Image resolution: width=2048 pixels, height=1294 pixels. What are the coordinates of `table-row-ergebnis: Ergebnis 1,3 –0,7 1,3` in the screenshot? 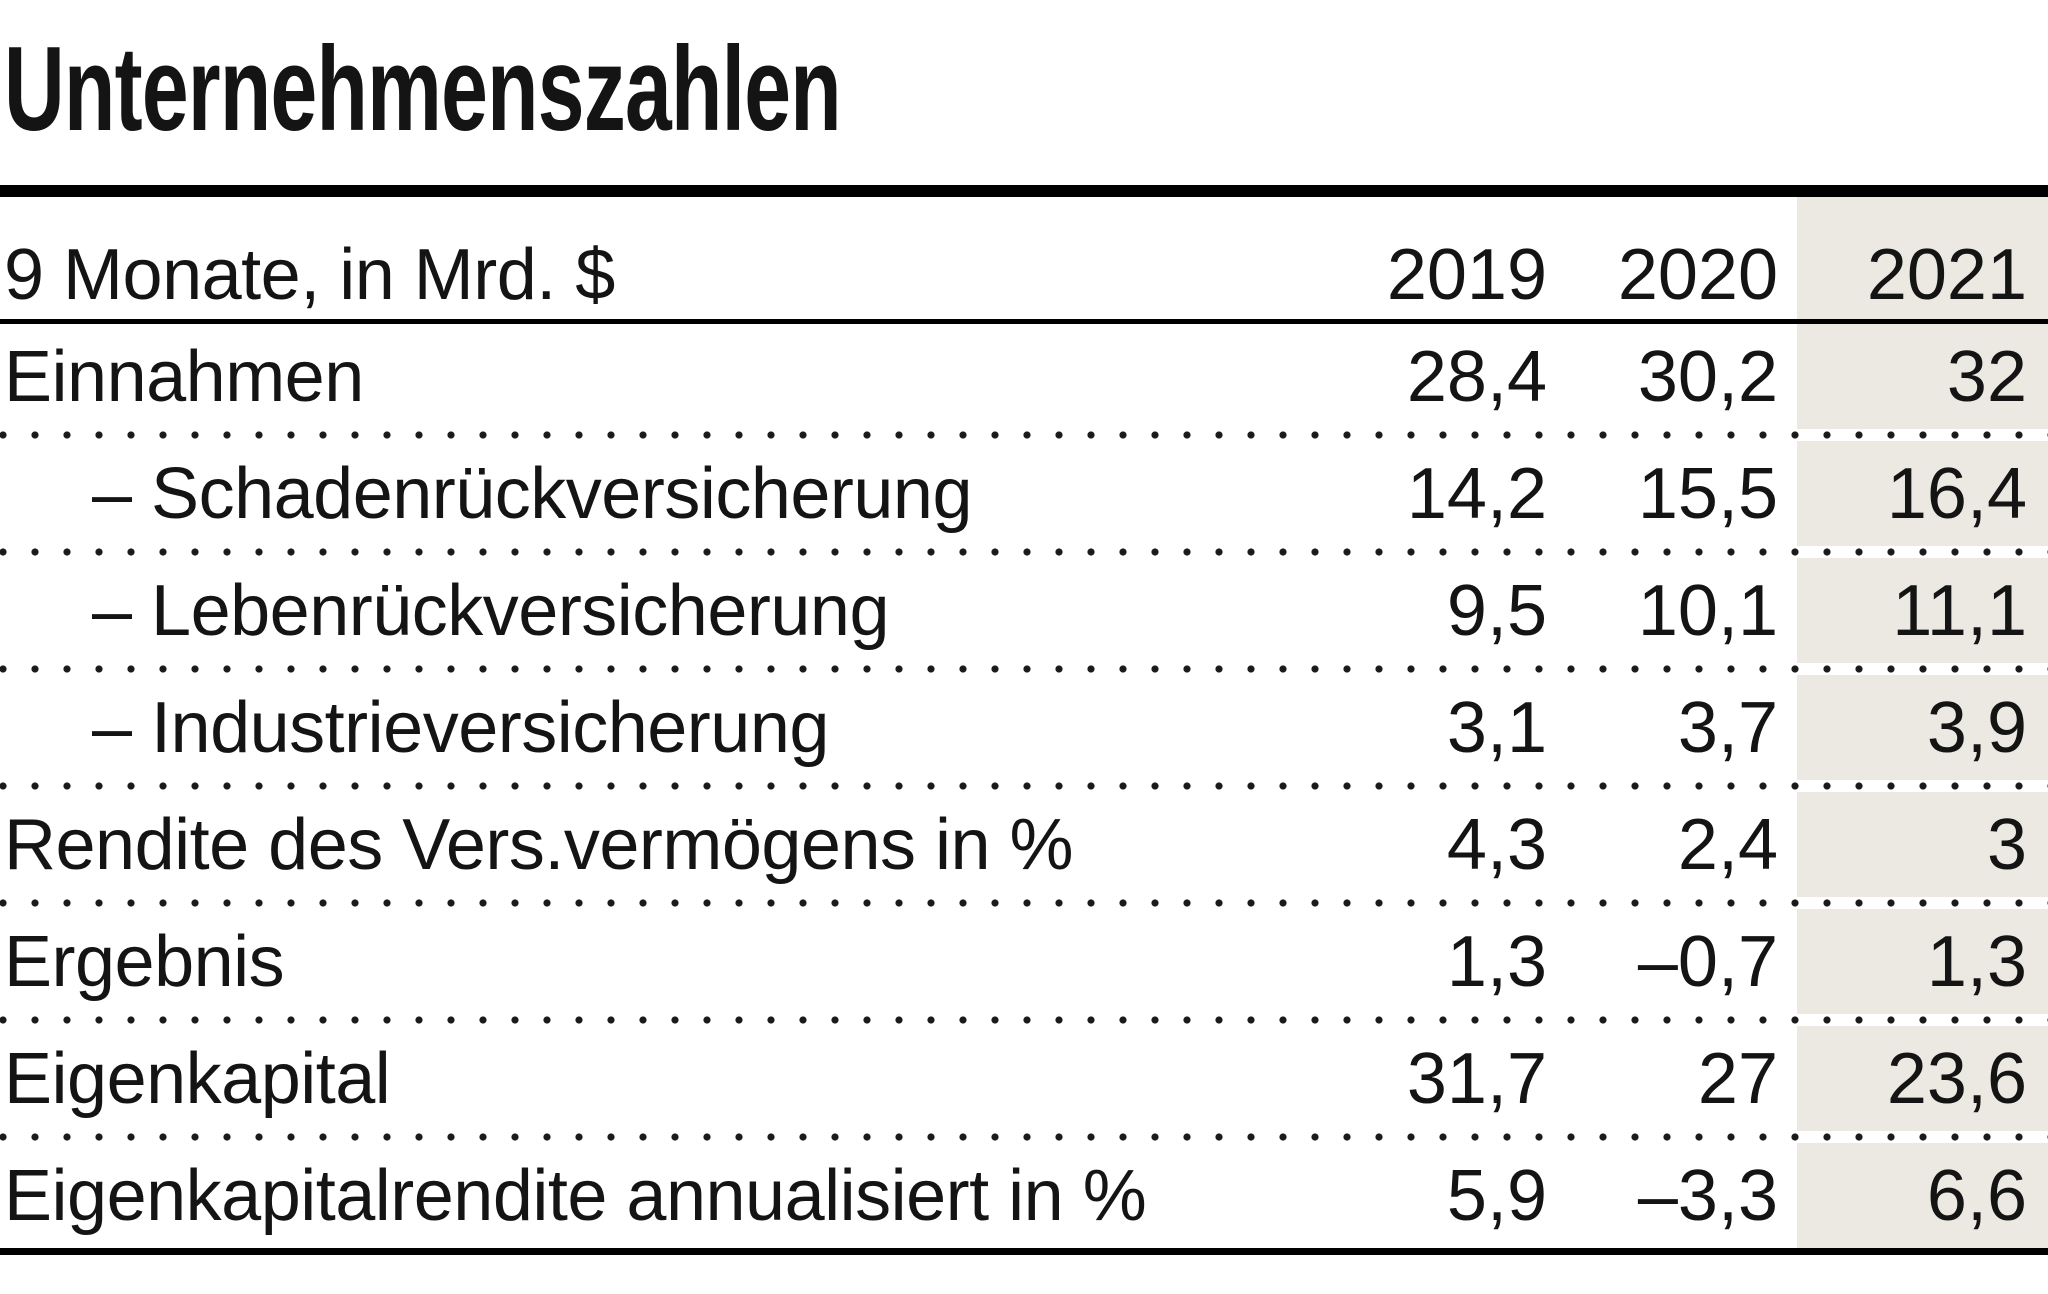 It's located at (1024, 961).